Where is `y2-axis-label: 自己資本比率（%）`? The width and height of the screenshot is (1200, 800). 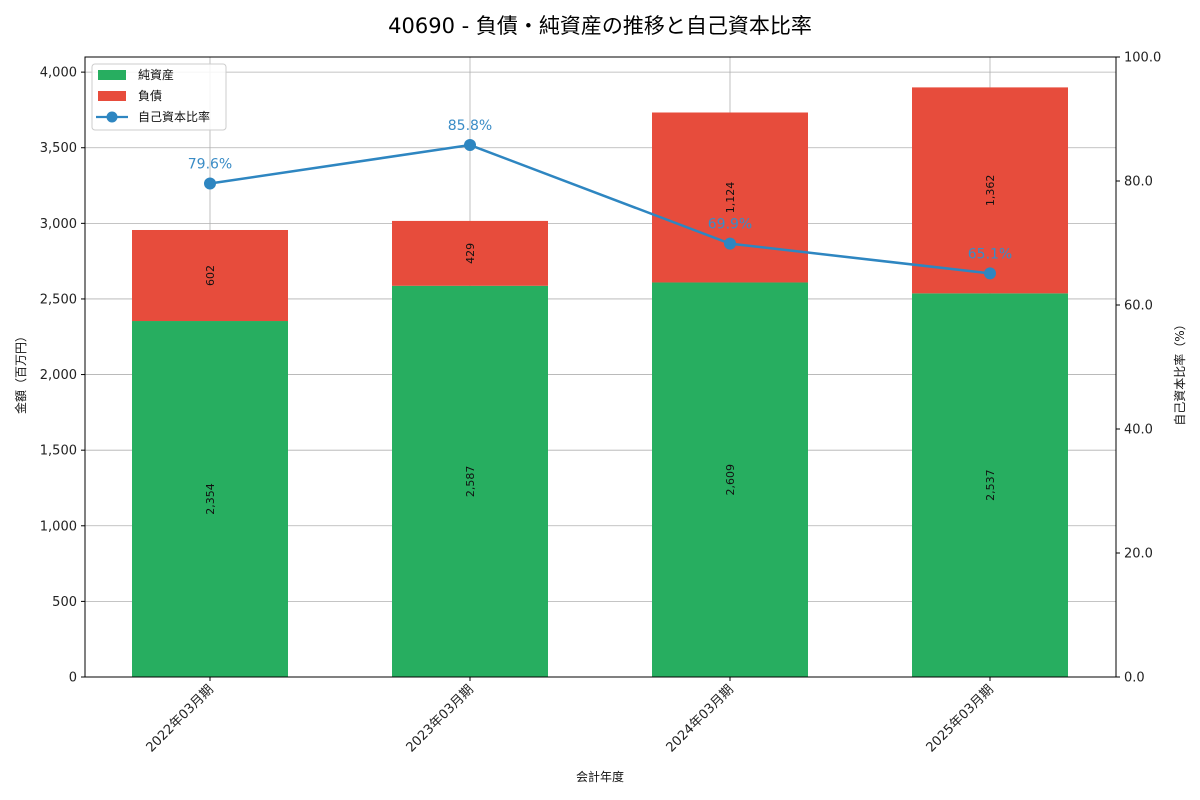
y2-axis-label: 自己資本比率（%） is located at coordinates (1179, 371).